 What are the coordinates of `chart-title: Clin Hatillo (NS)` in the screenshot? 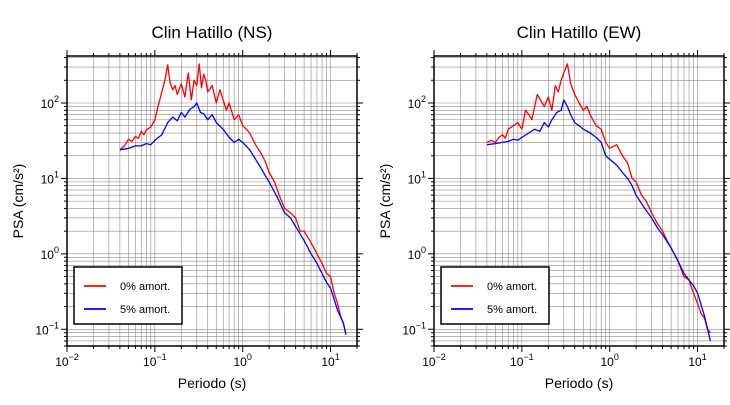 It's located at (212, 32).